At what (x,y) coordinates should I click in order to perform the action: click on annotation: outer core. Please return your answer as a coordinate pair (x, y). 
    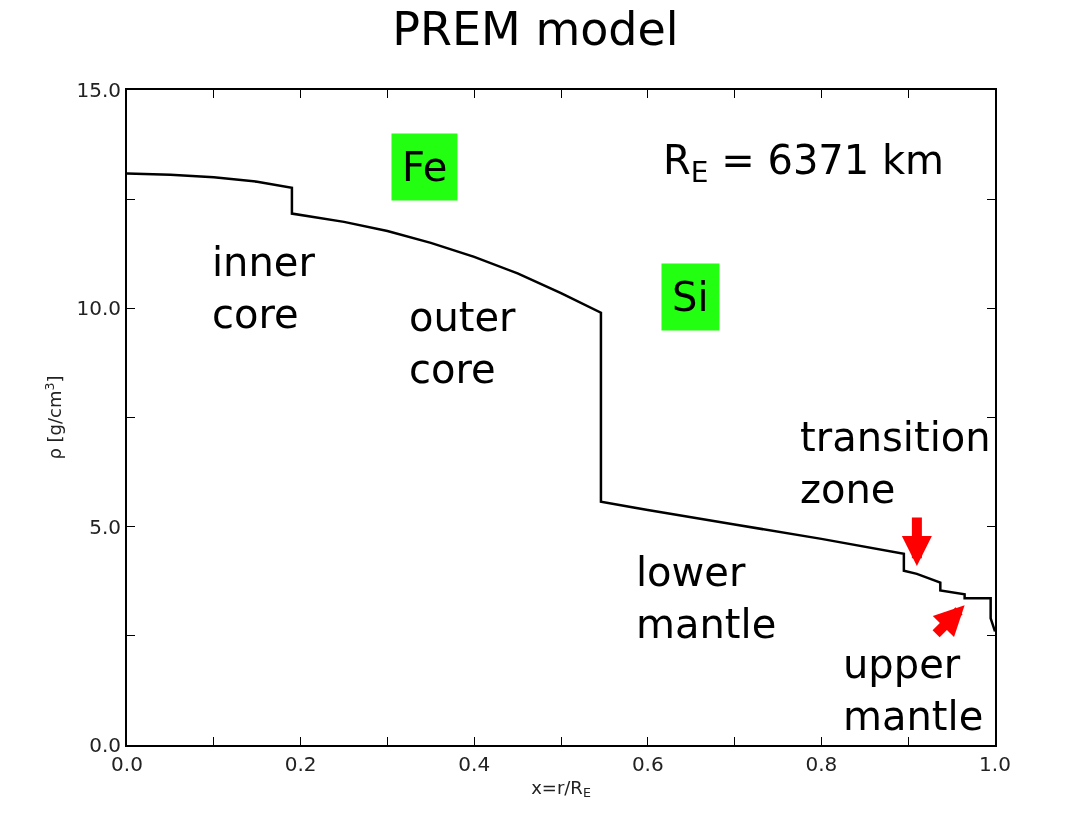
    Looking at the image, I should click on (463, 343).